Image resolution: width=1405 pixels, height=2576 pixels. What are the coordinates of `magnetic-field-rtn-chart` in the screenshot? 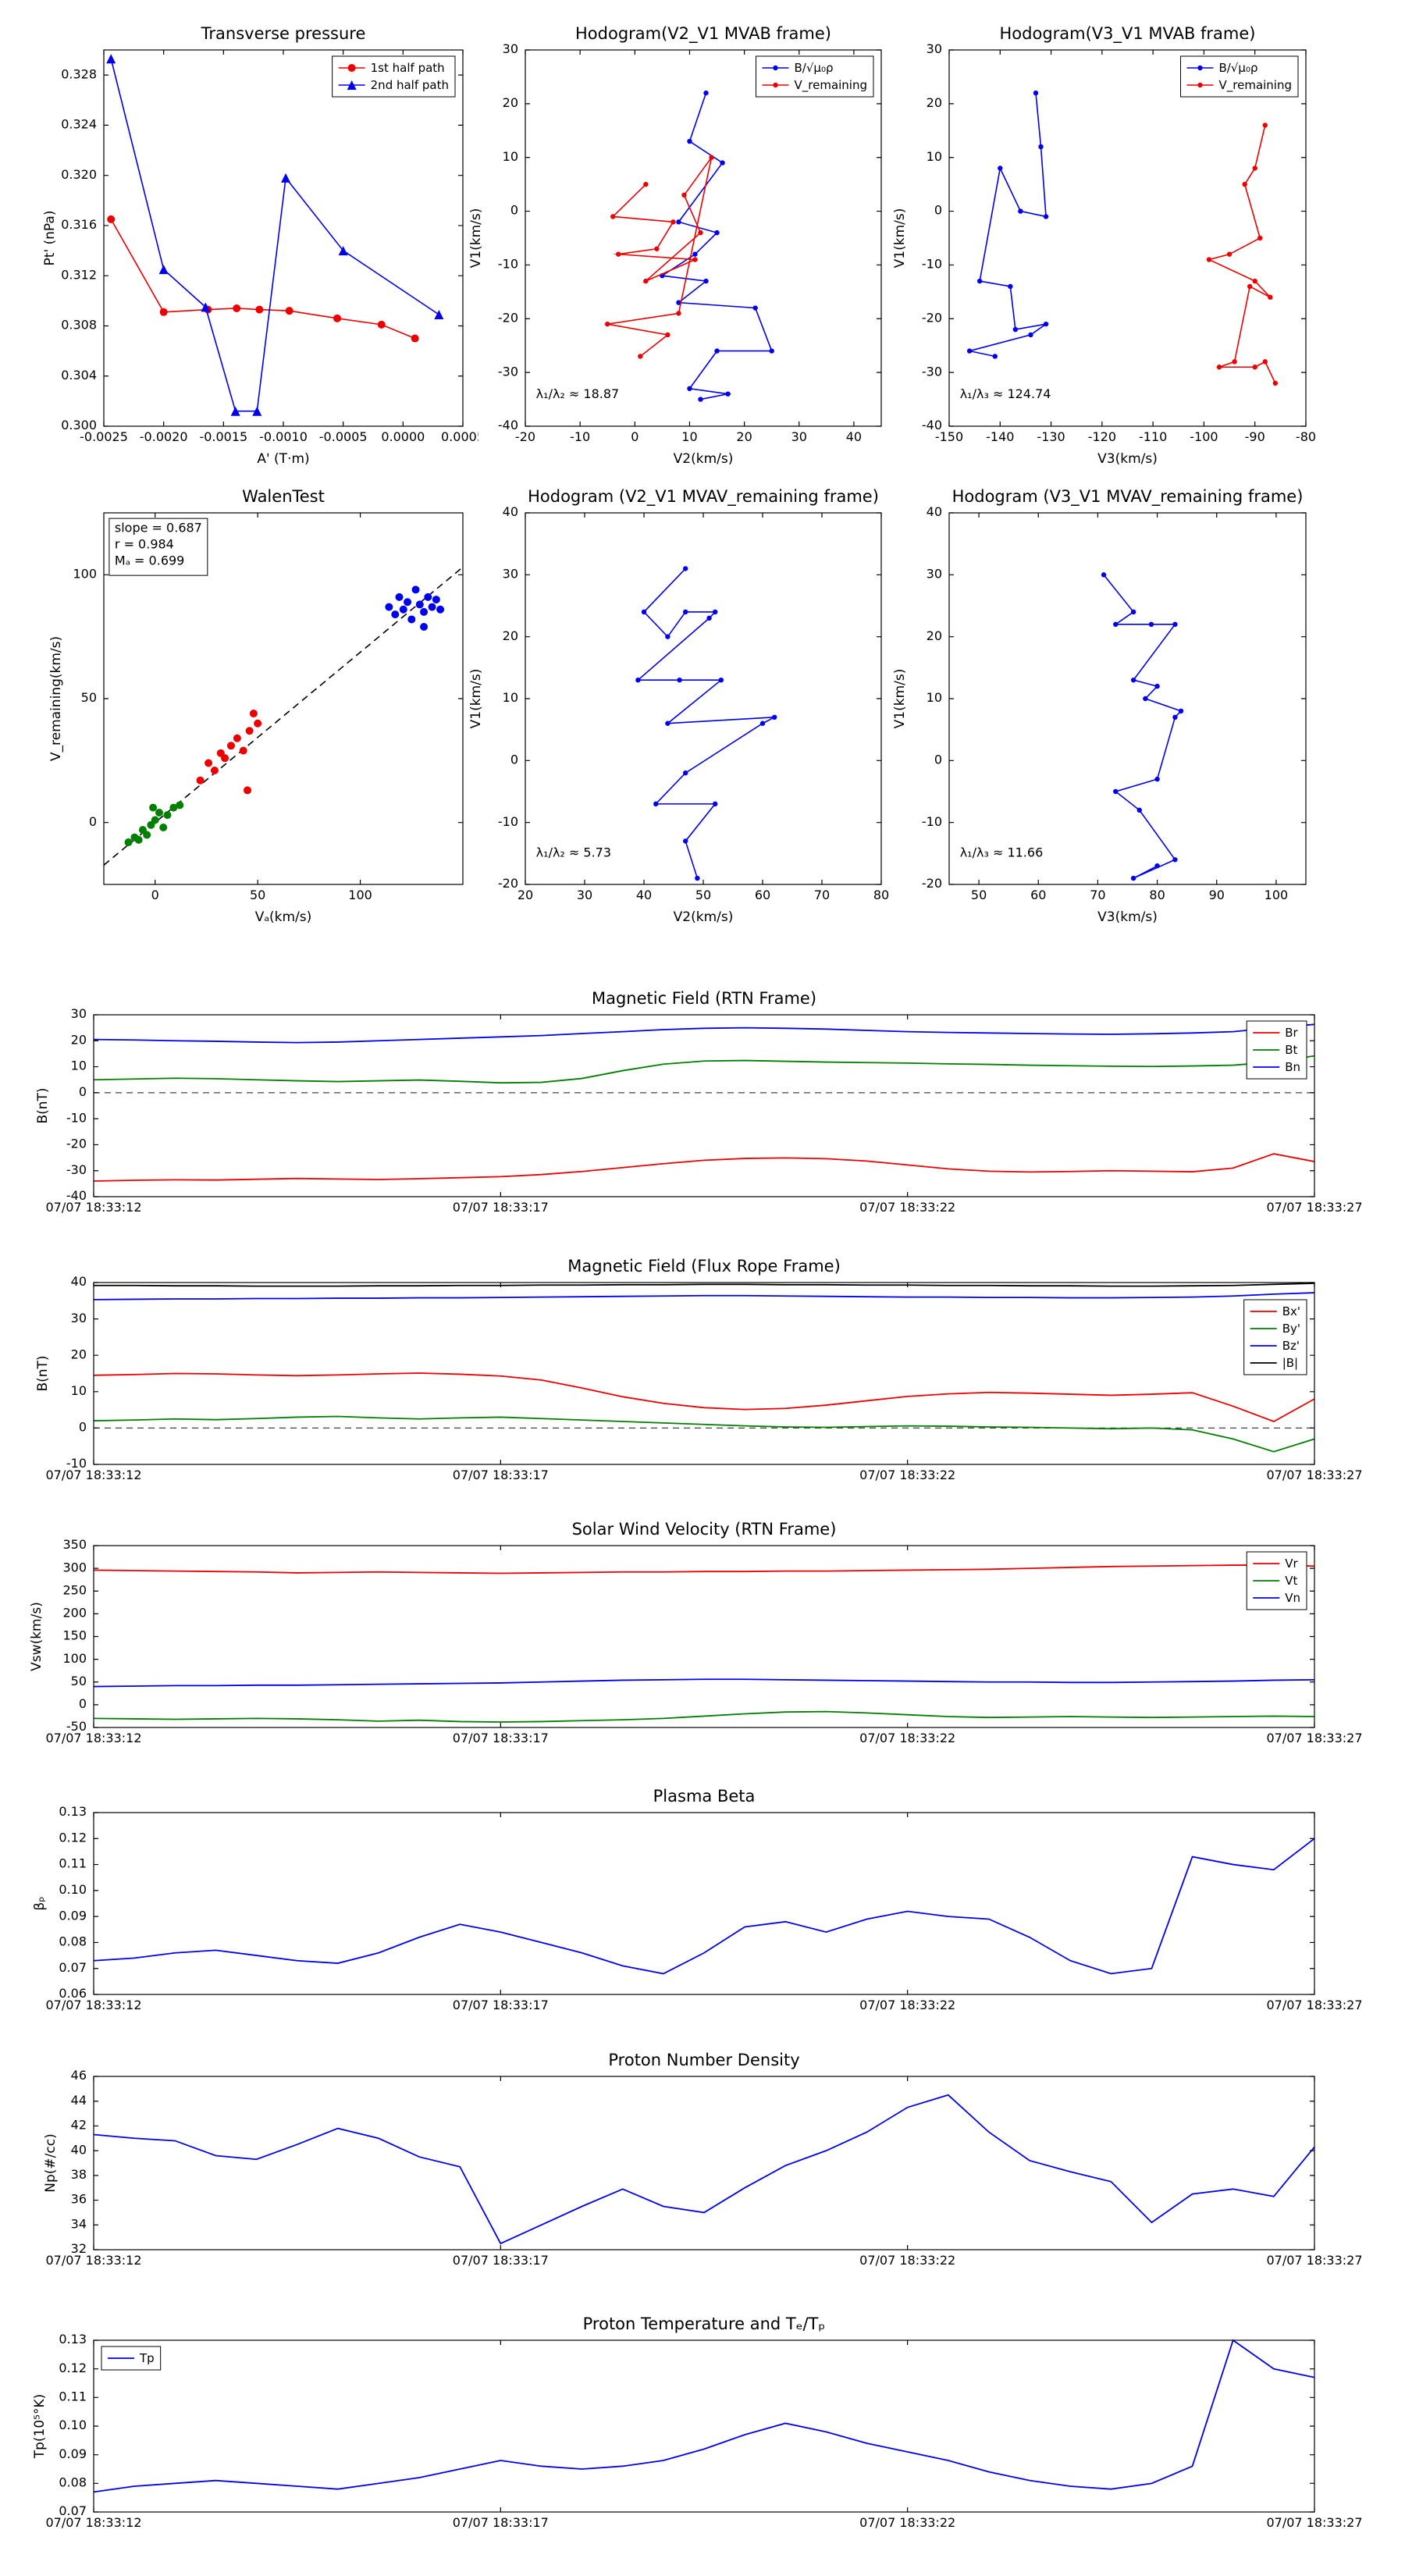 It's located at (699, 1108).